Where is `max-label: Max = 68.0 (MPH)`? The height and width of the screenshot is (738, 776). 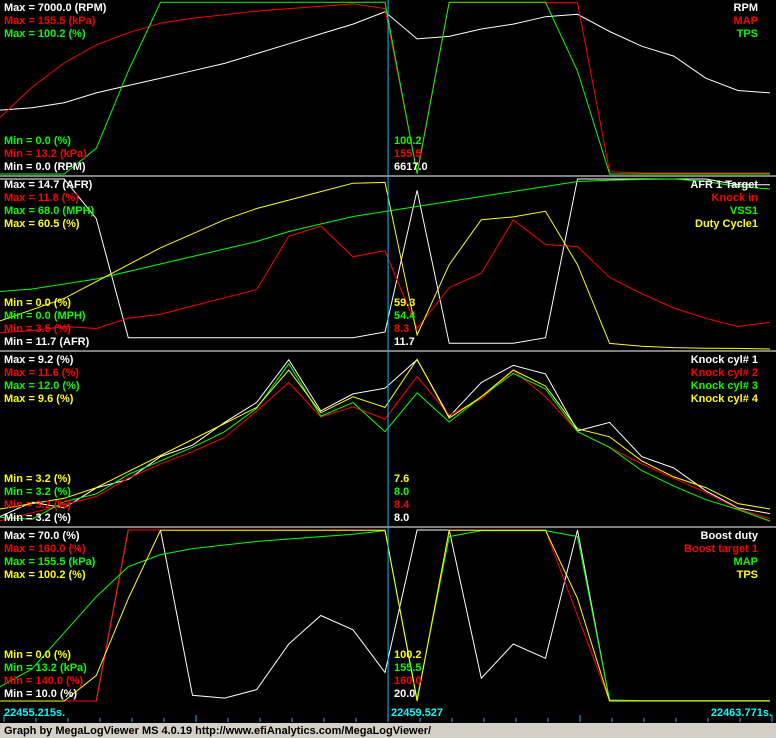
max-label: Max = 68.0 (MPH) is located at coordinates (49, 211).